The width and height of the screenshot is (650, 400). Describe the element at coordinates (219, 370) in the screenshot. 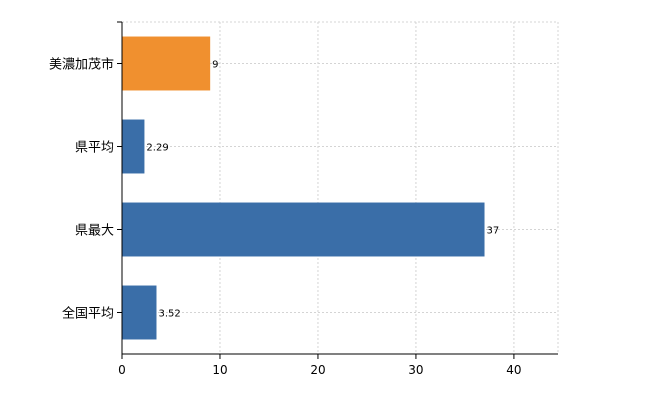

I see `x-tick-label: 10` at that location.